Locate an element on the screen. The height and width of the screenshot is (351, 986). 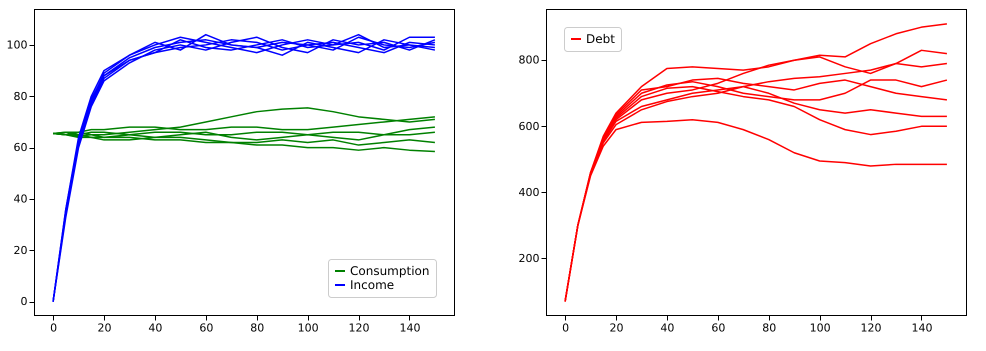
legend-label: Debt is located at coordinates (601, 39).